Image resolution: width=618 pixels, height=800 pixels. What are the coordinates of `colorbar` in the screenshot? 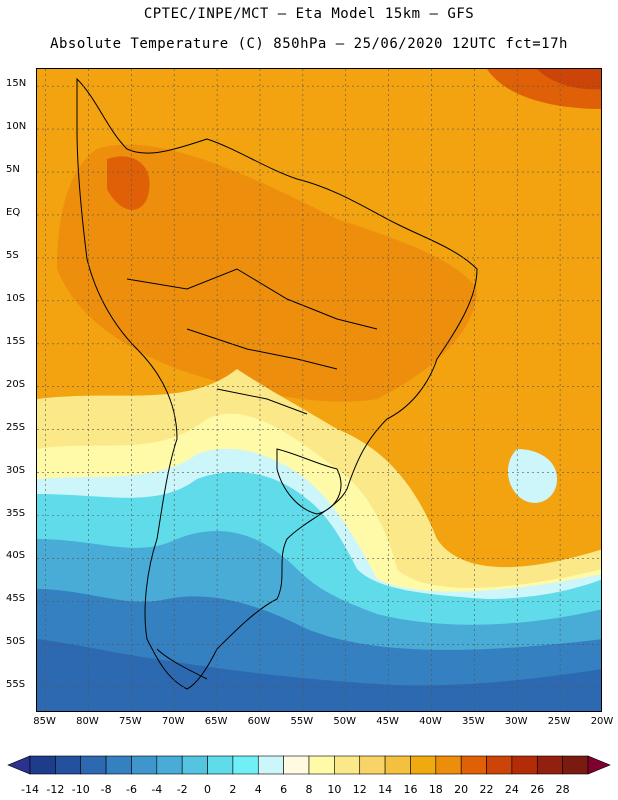 It's located at (309, 765).